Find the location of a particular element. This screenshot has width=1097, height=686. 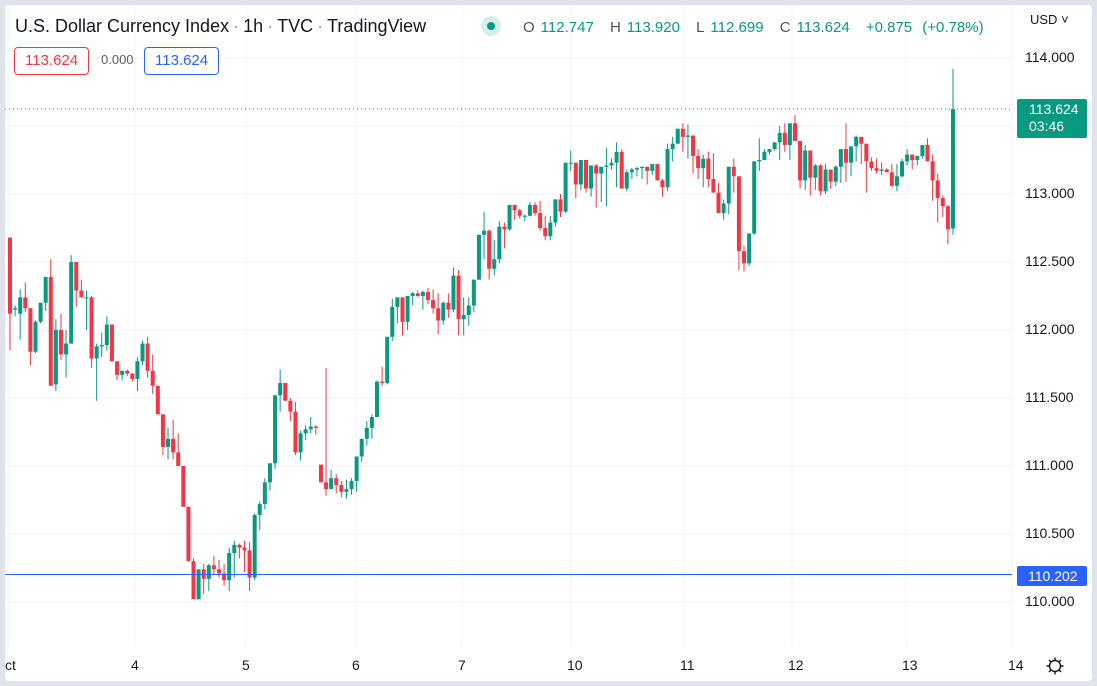

high-value: 113.920 is located at coordinates (653, 27).